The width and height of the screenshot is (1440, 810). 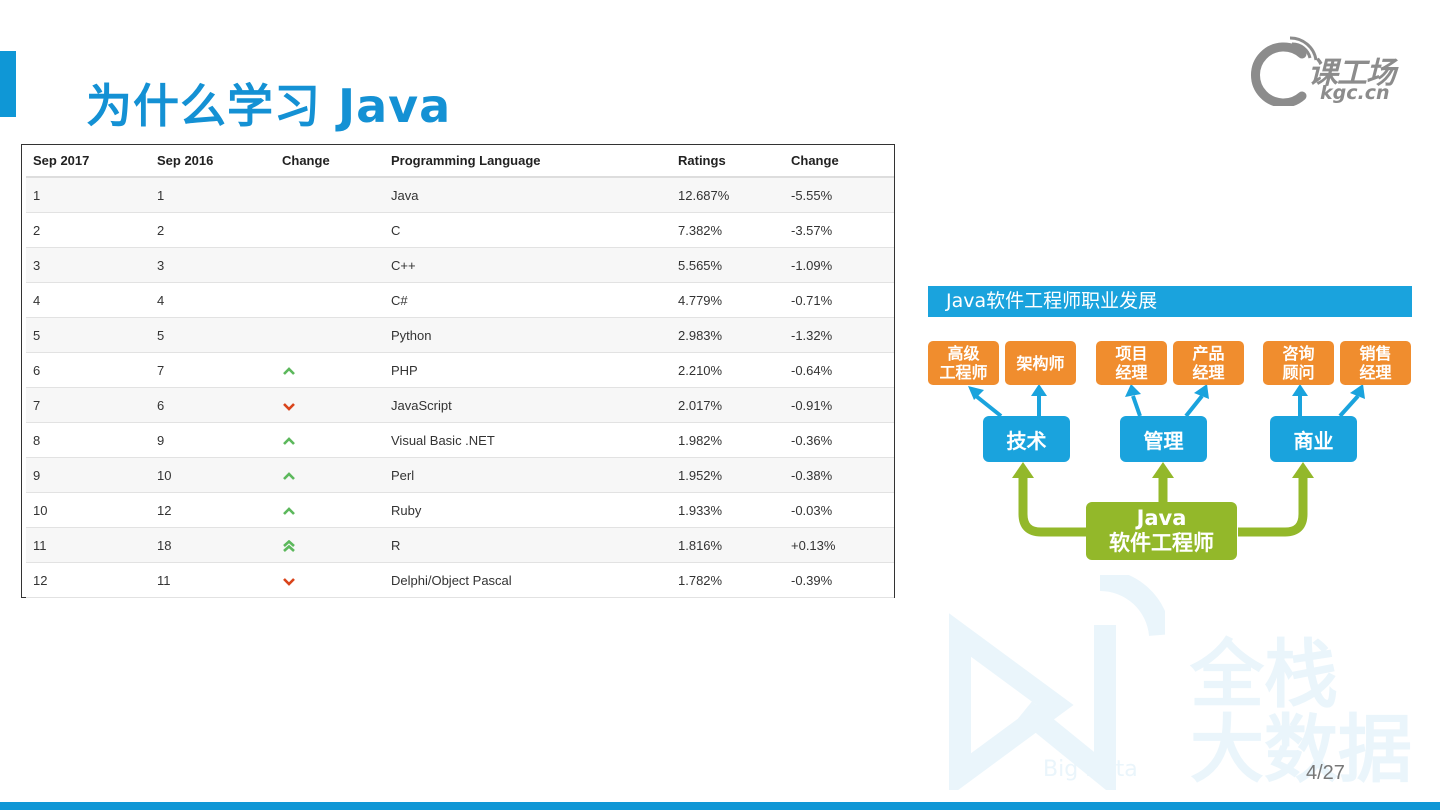 What do you see at coordinates (963, 363) in the screenshot?
I see `role-box-senior-engineer: 高级 工程师` at bounding box center [963, 363].